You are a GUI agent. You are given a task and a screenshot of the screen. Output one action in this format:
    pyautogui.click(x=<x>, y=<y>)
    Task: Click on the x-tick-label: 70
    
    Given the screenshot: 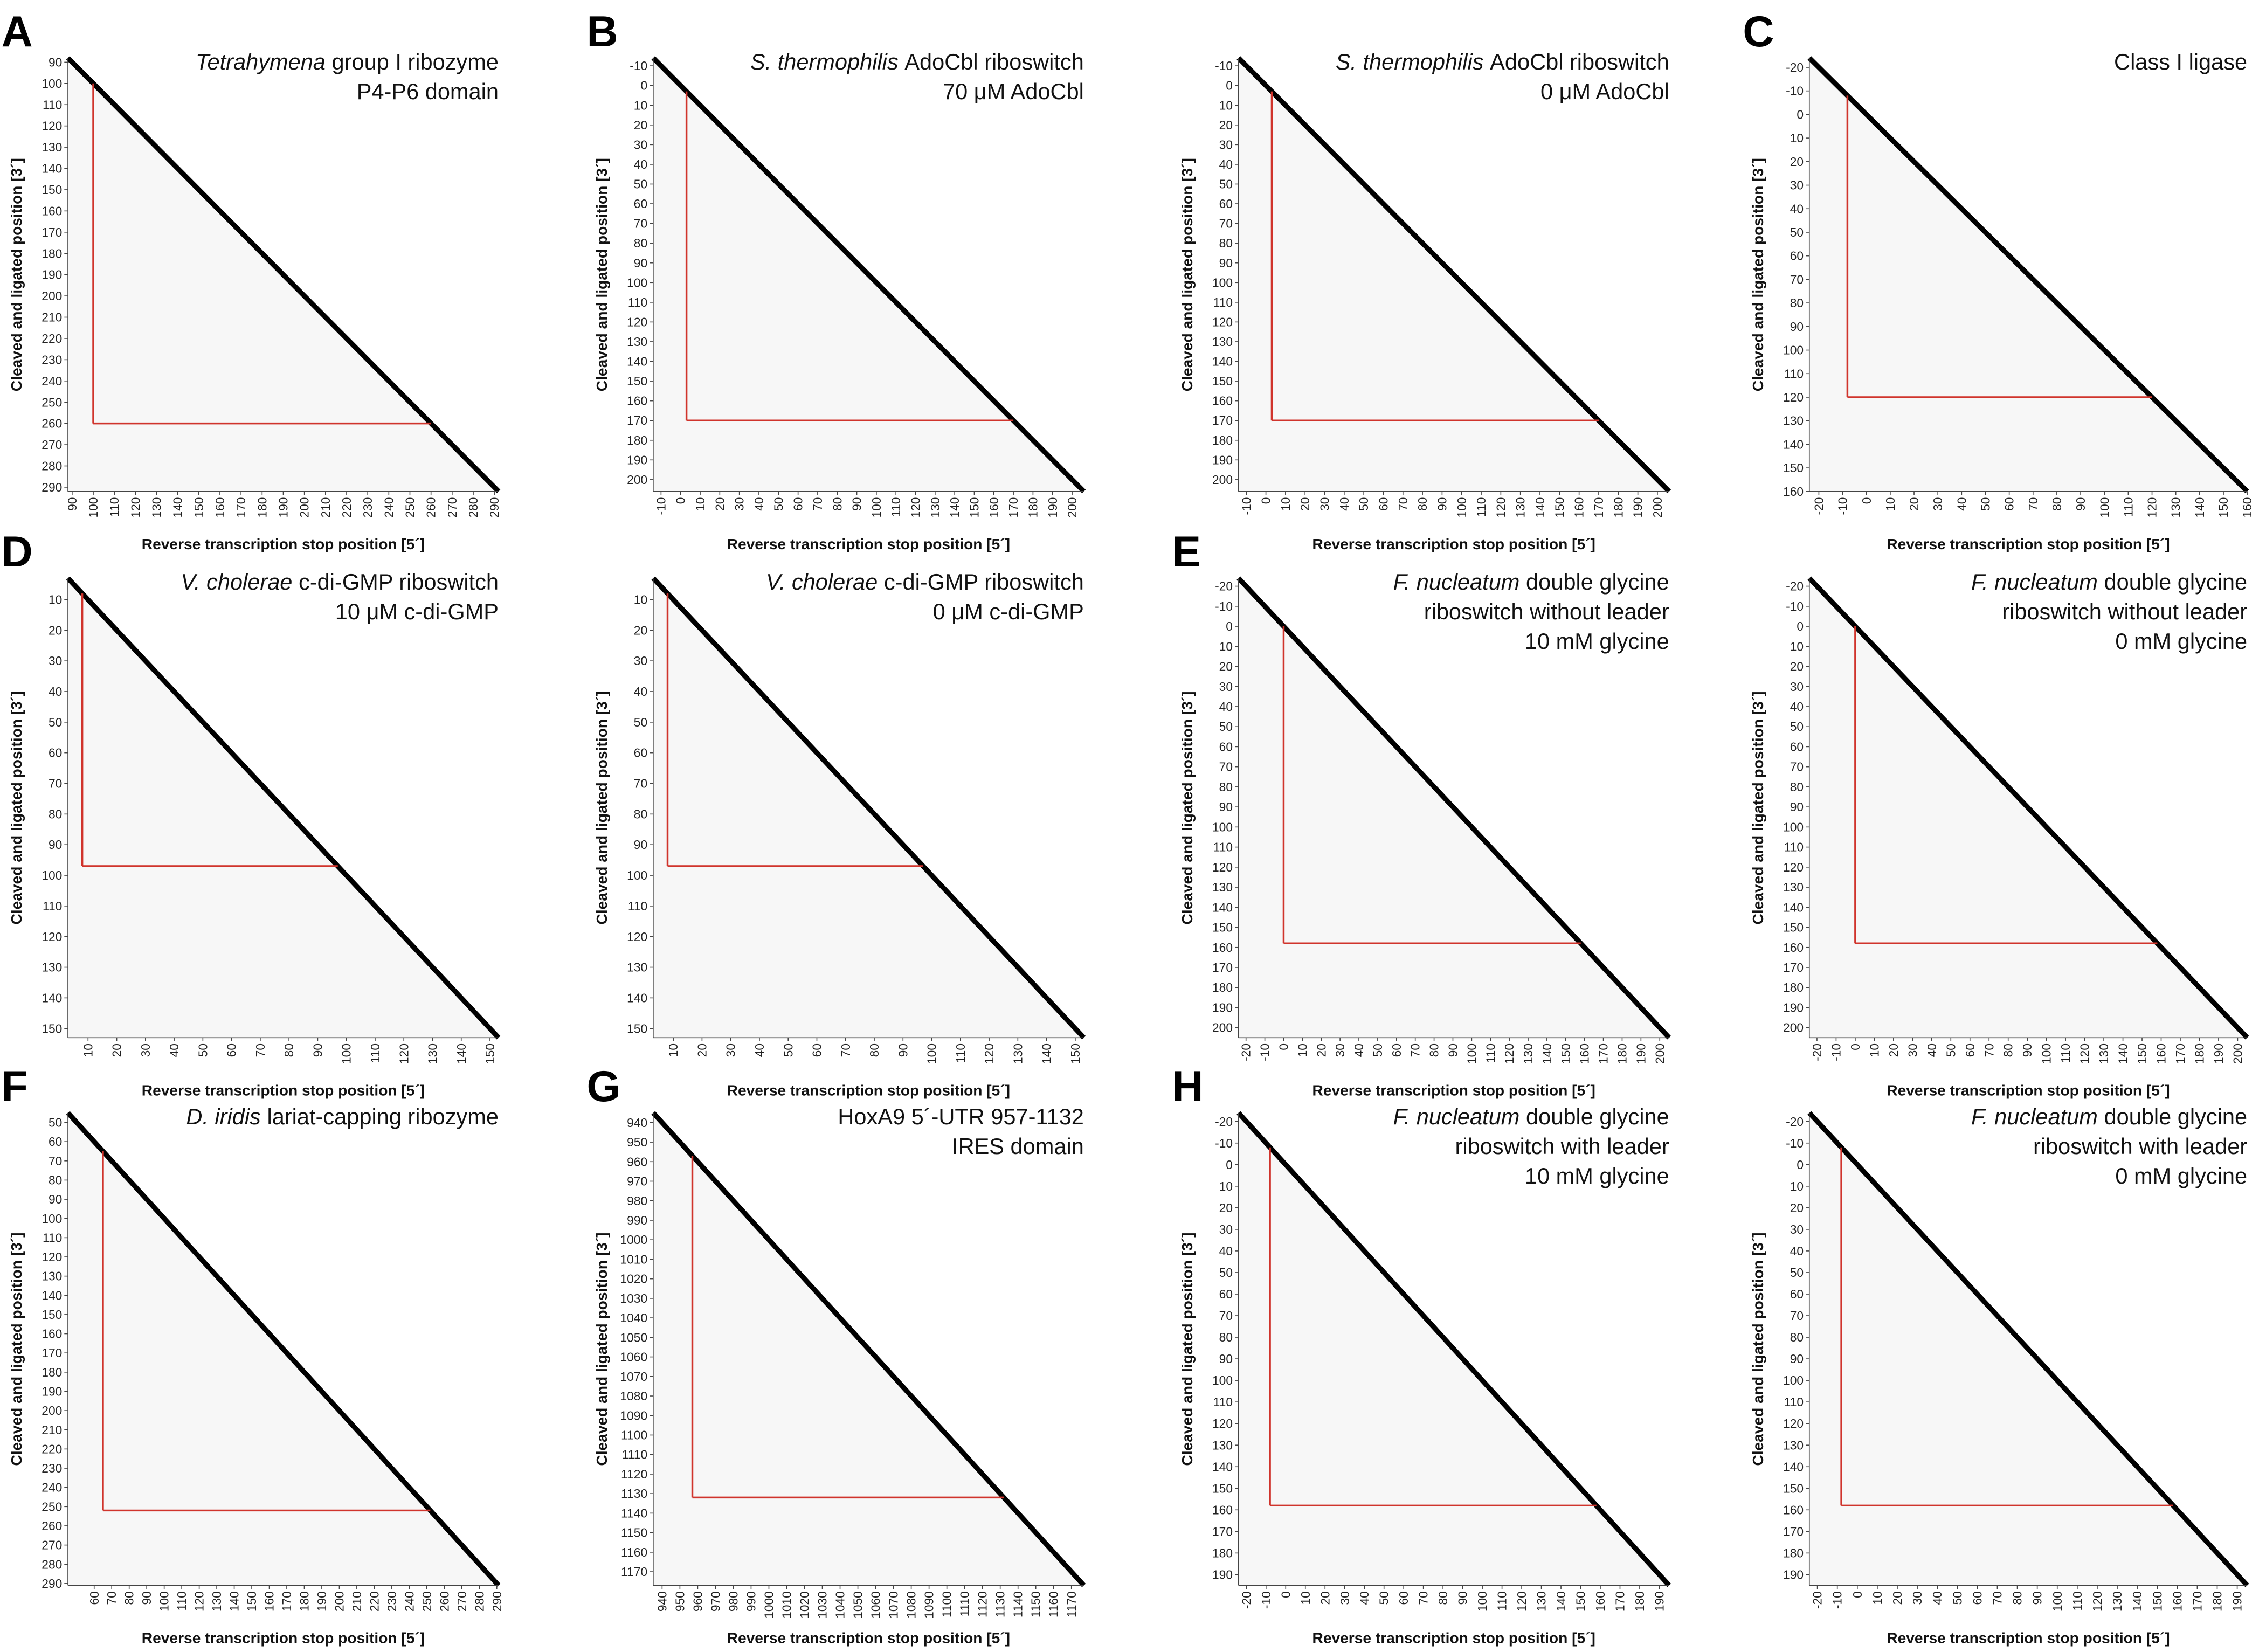 What is the action you would take?
    pyautogui.click(x=1403, y=504)
    